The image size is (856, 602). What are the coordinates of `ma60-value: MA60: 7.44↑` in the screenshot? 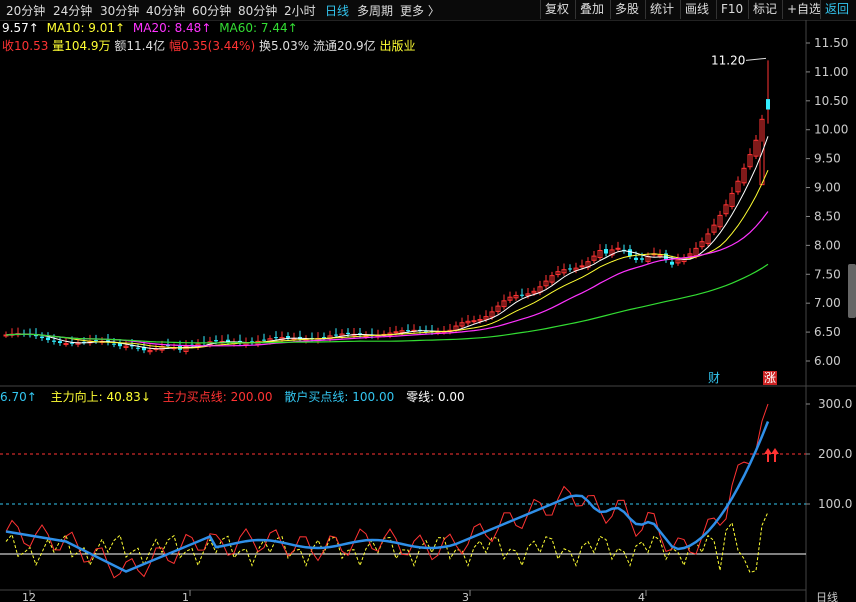 It's located at (258, 28).